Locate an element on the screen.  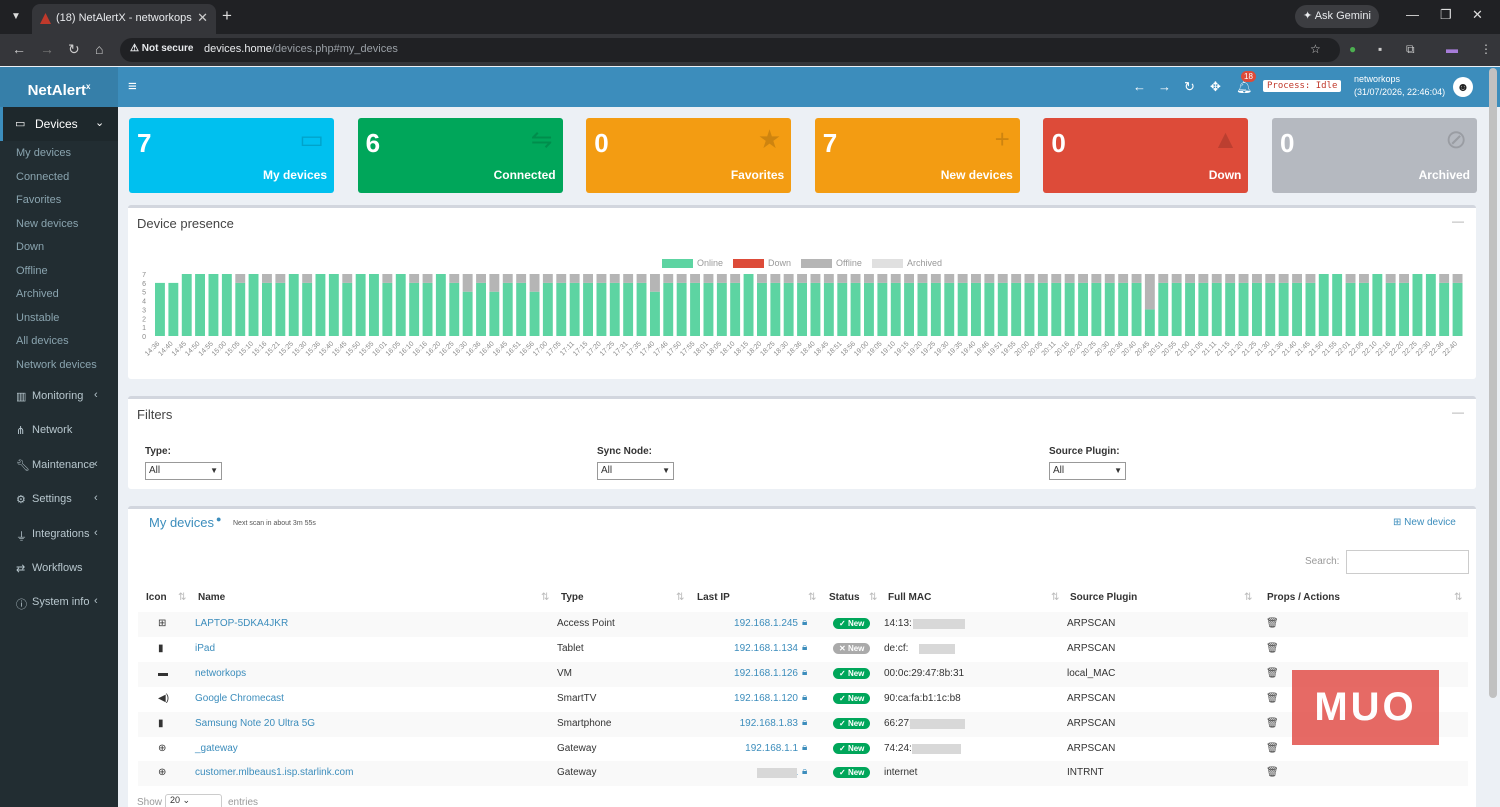
sidebar-subitem: Offline is located at coordinates (32, 270).